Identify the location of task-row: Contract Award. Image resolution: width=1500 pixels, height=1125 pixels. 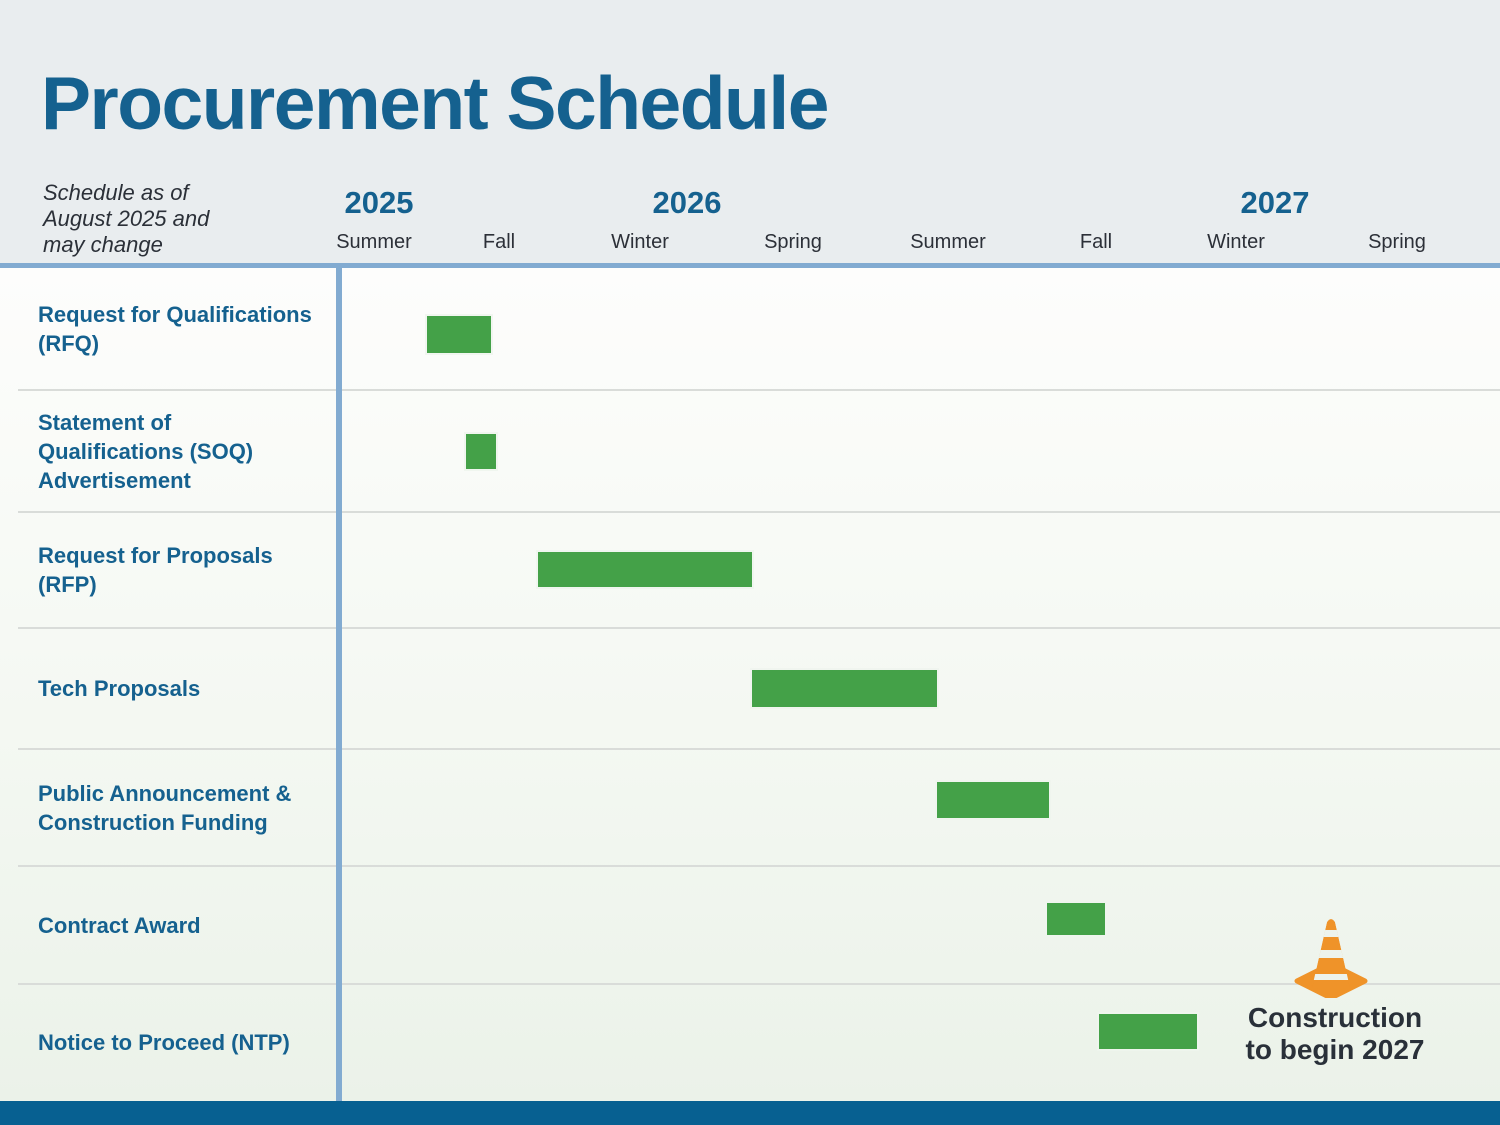
(750, 925).